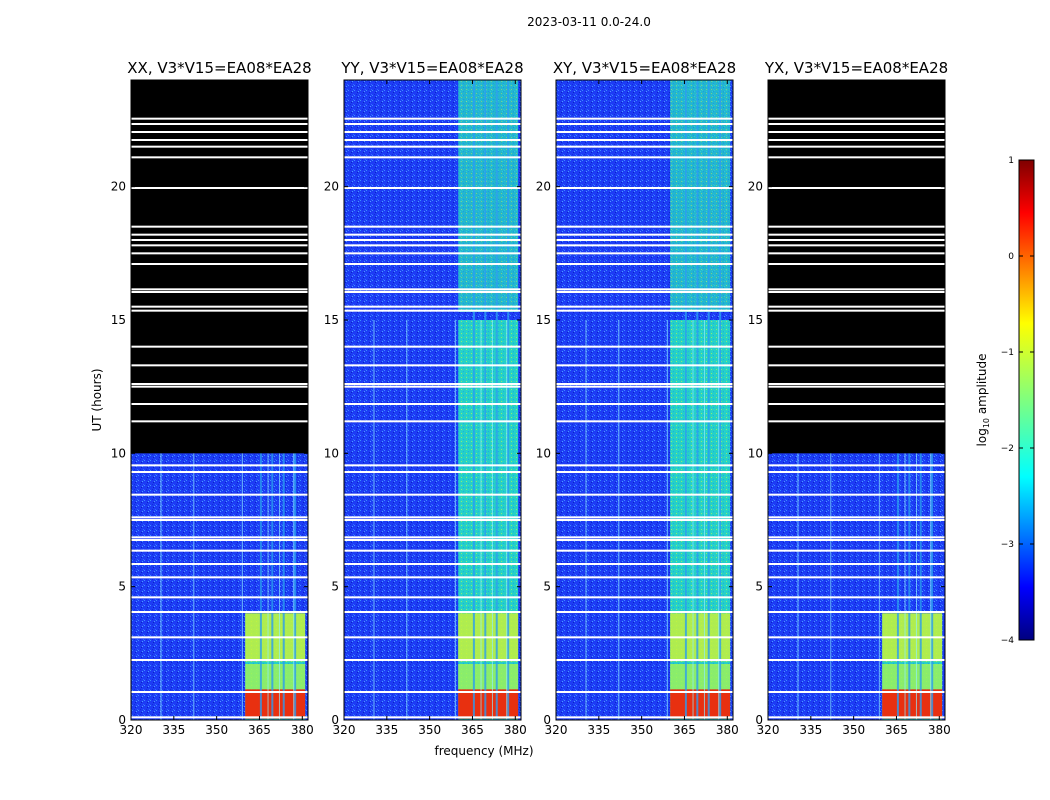 This screenshot has width=1050, height=800. Describe the element at coordinates (644, 68) in the screenshot. I see `panel-title: XY, V3*V15=EA08*EA28` at that location.